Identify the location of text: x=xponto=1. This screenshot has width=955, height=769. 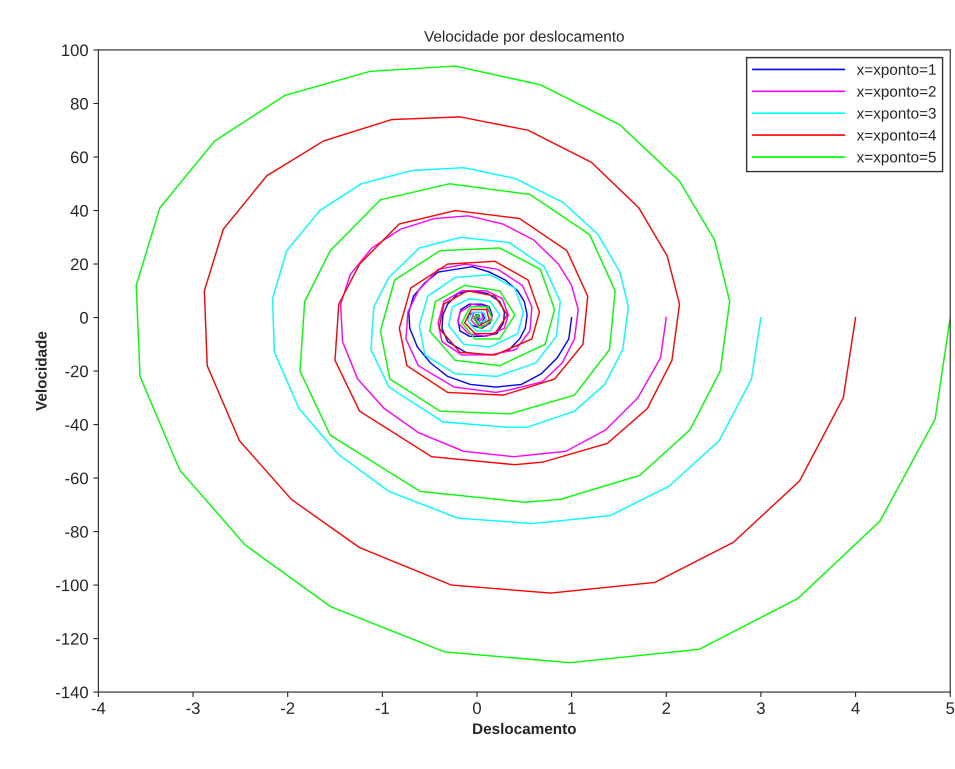
(896, 71).